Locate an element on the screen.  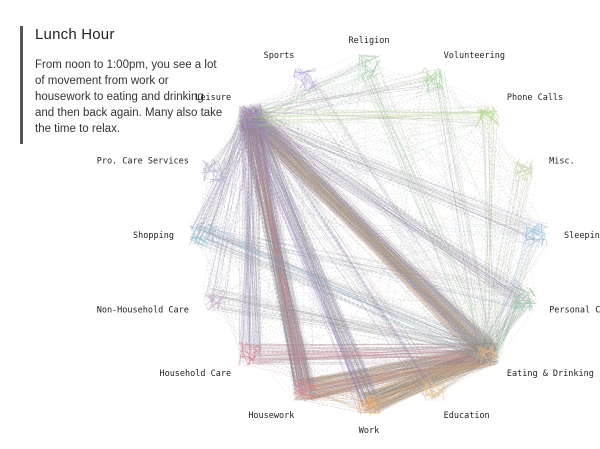
node-cluster-work is located at coordinates (369, 403).